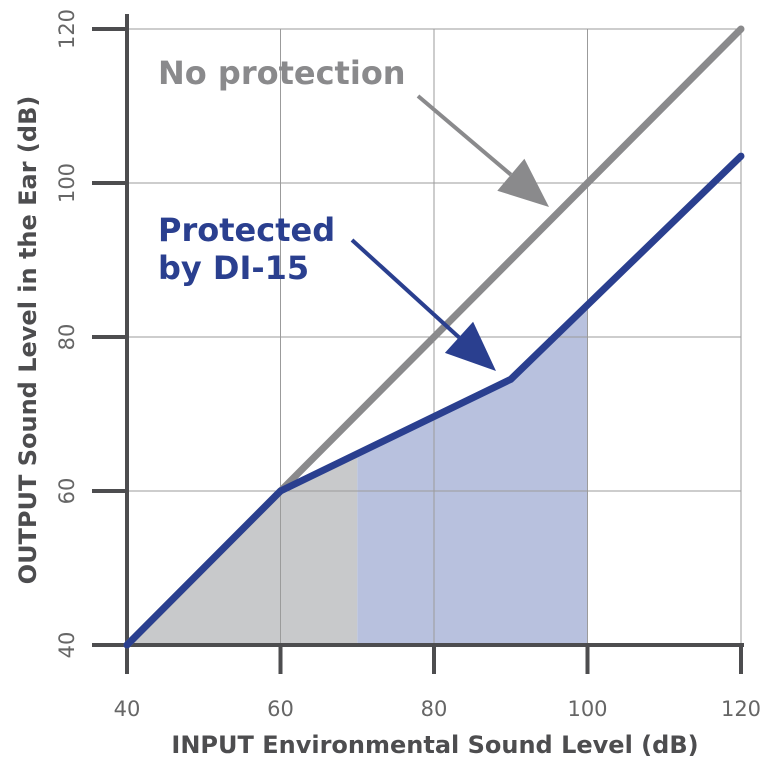 The width and height of the screenshot is (762, 758). I want to click on y-axis-title: OUTPUT Sound Level in the Ear (dB), so click(28, 340).